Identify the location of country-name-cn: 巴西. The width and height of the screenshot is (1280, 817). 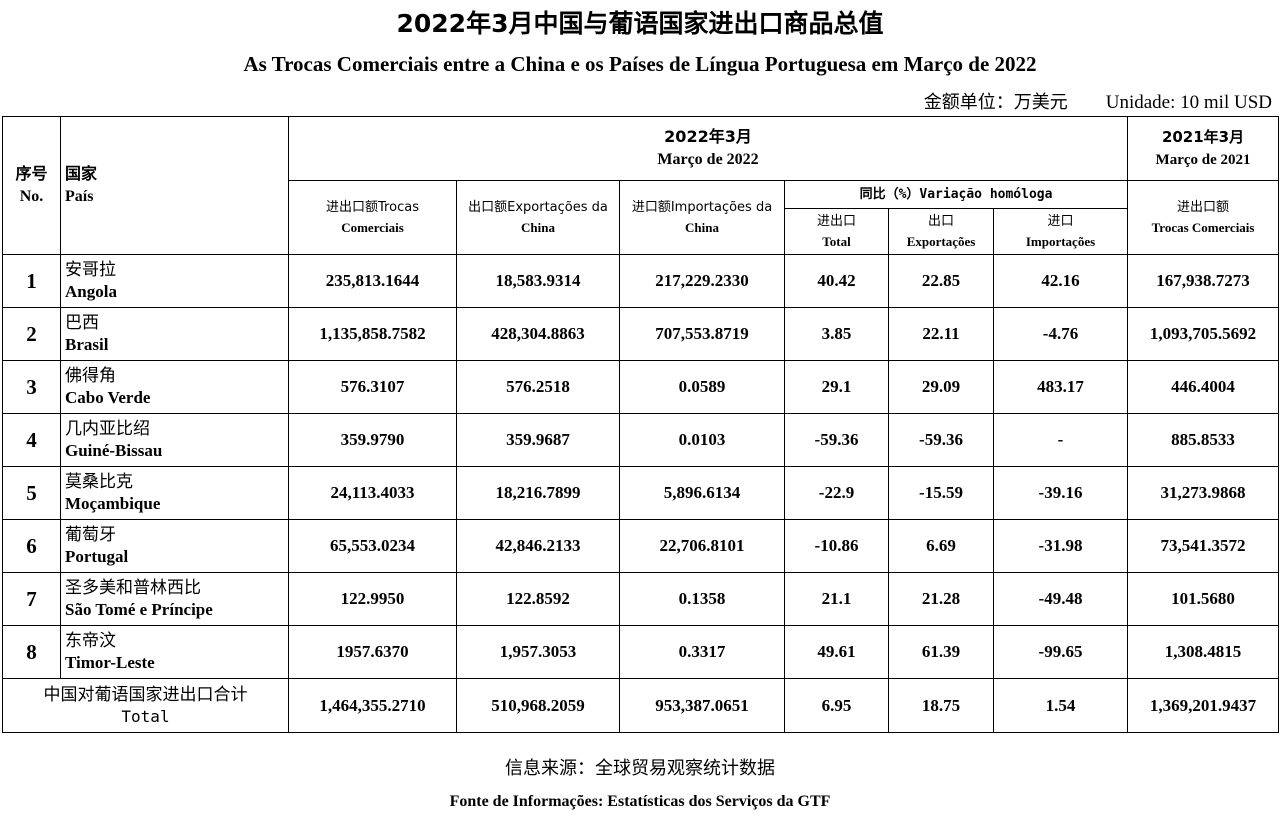
(82, 323).